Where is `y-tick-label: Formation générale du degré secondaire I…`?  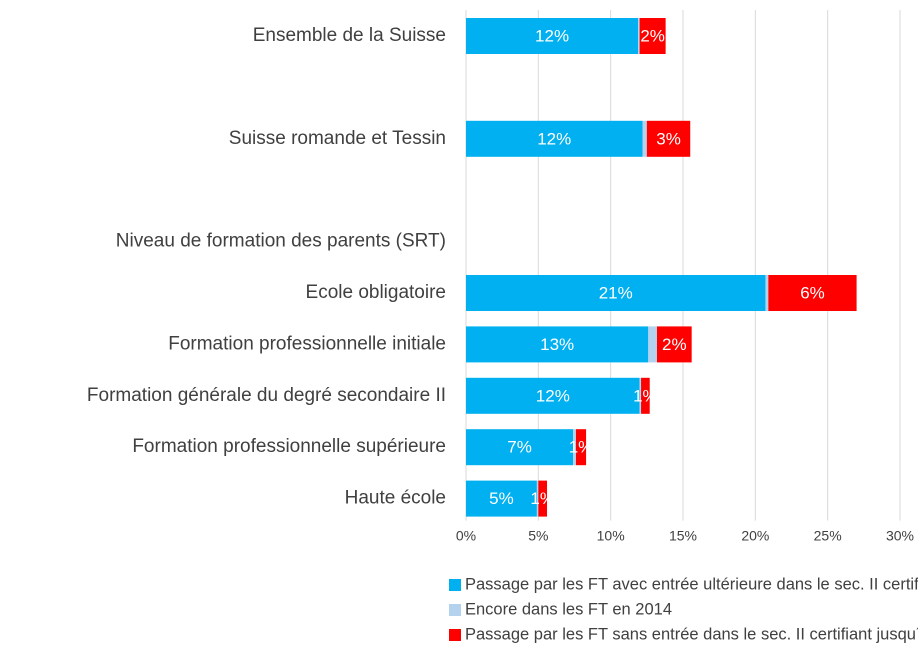 y-tick-label: Formation générale du degré secondaire I… is located at coordinates (266, 395).